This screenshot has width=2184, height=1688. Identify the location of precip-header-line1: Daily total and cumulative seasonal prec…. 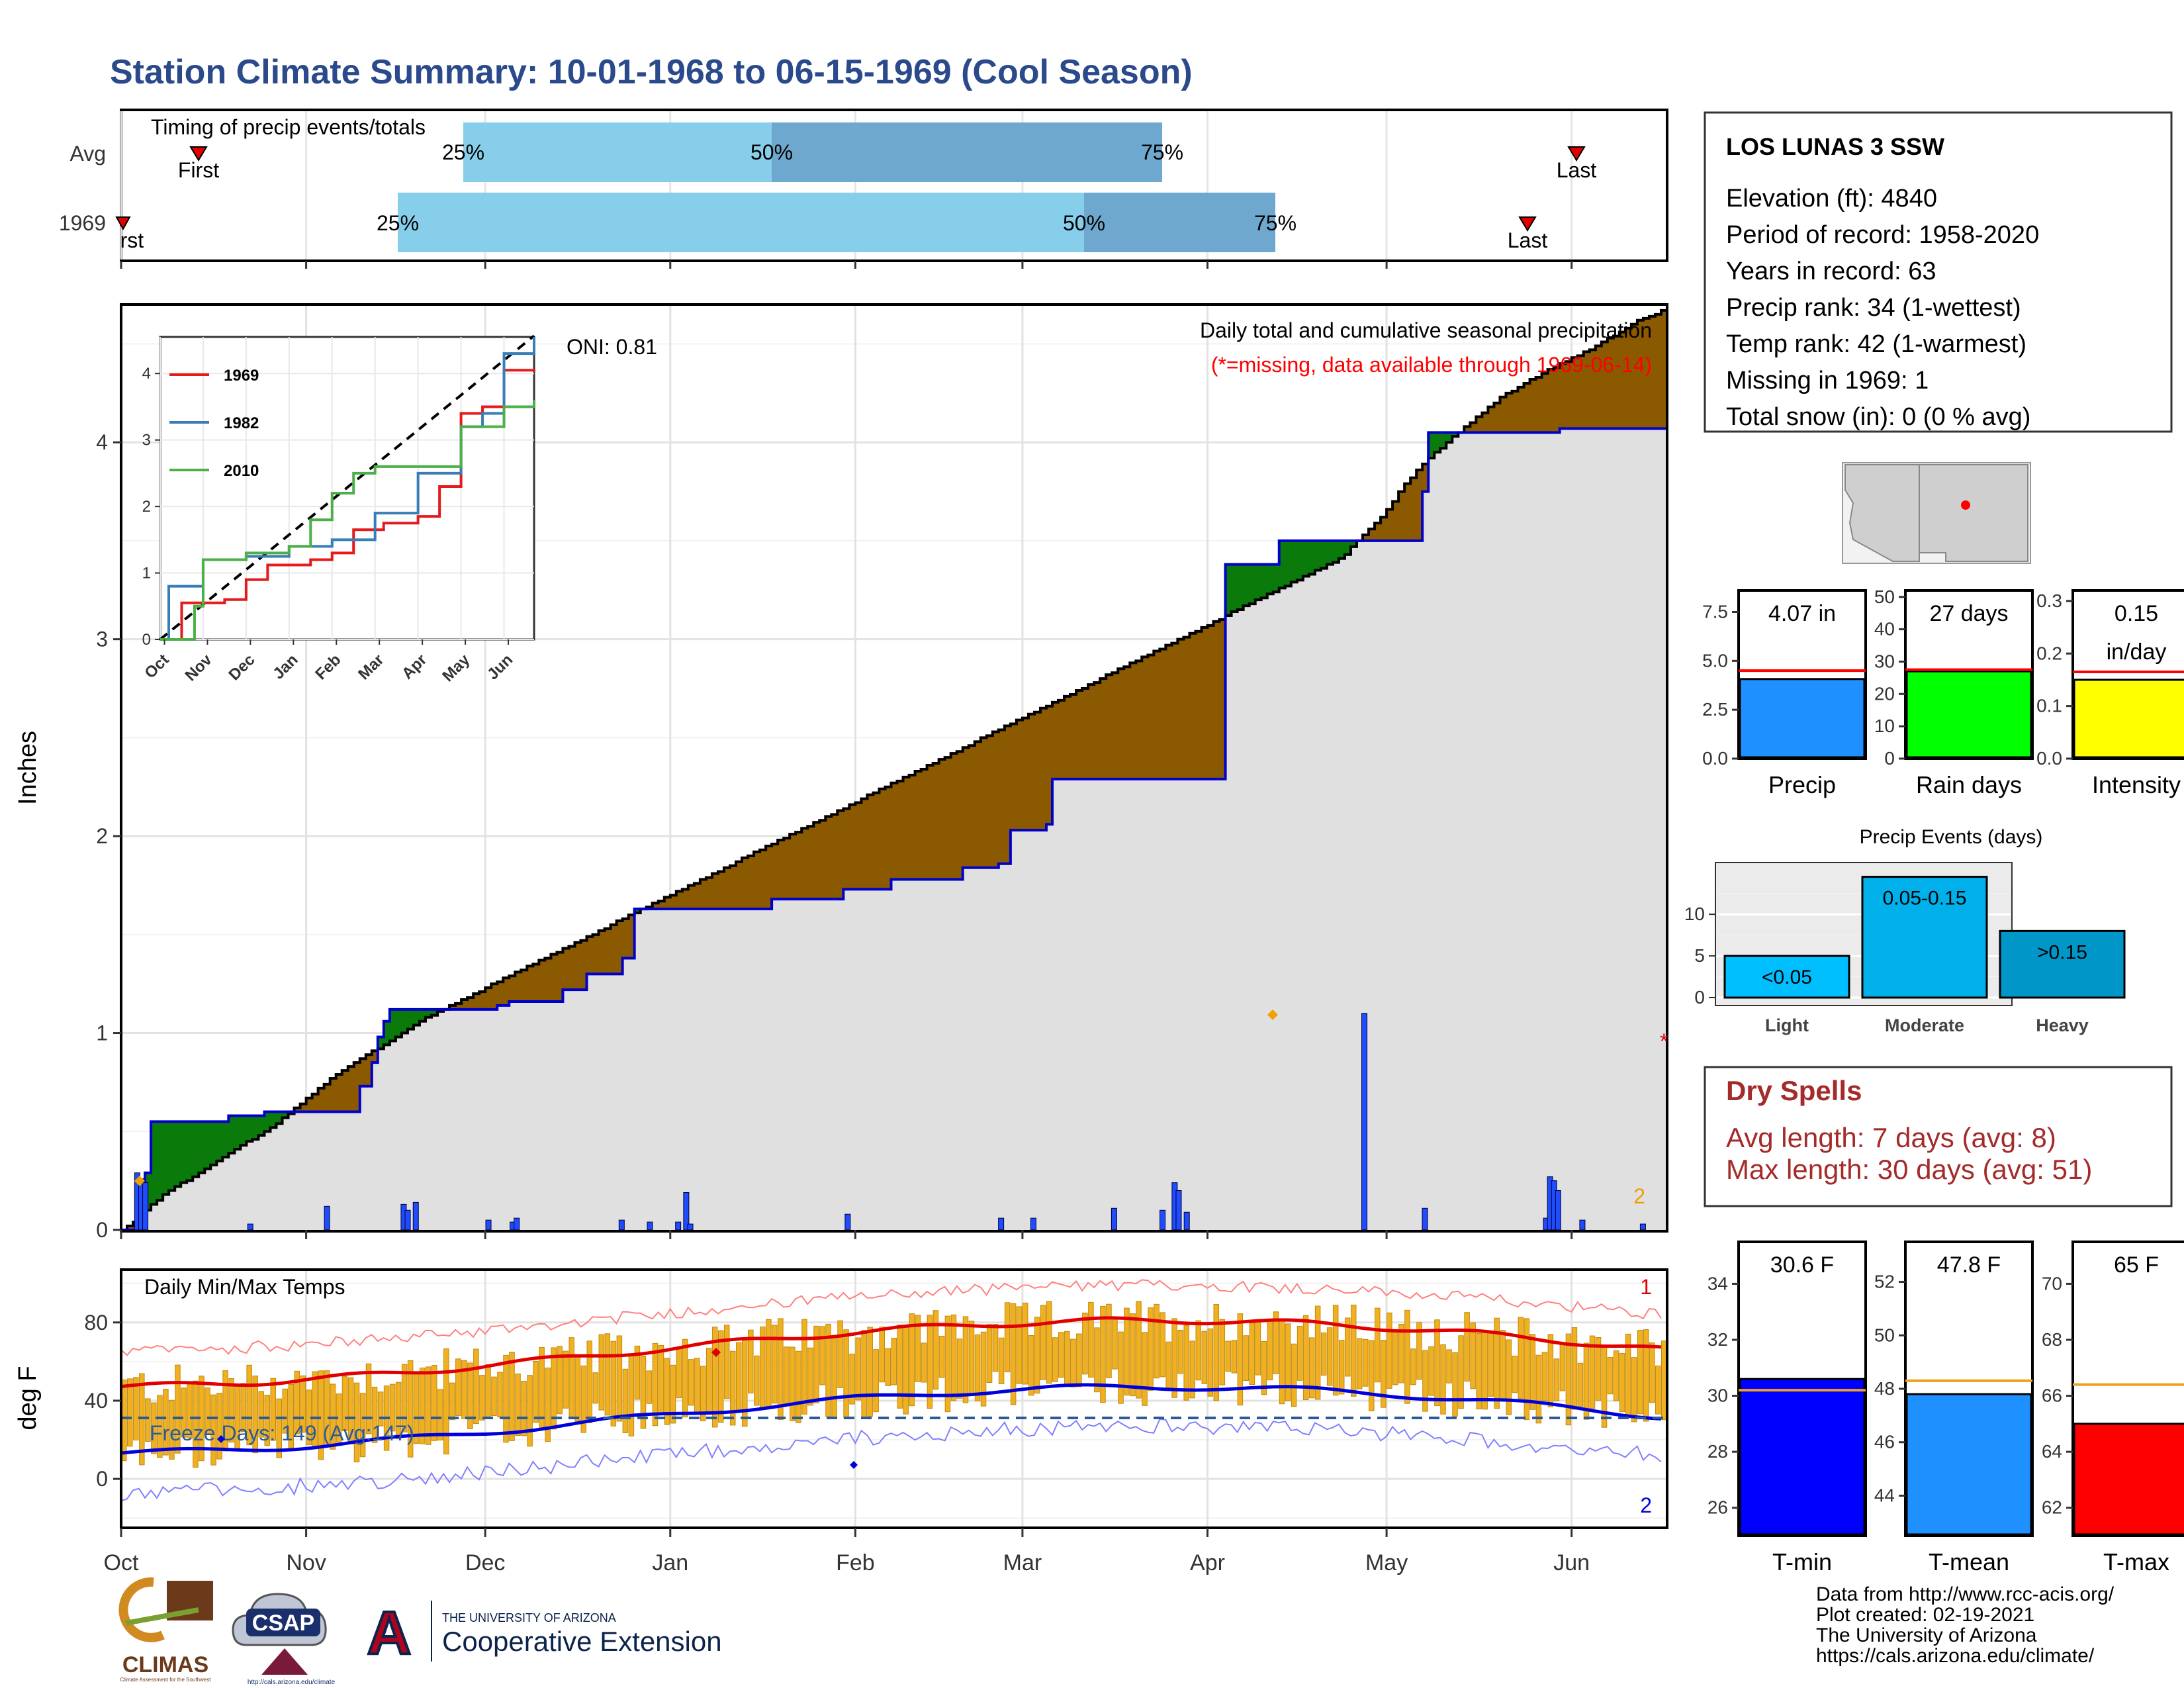
(1426, 330).